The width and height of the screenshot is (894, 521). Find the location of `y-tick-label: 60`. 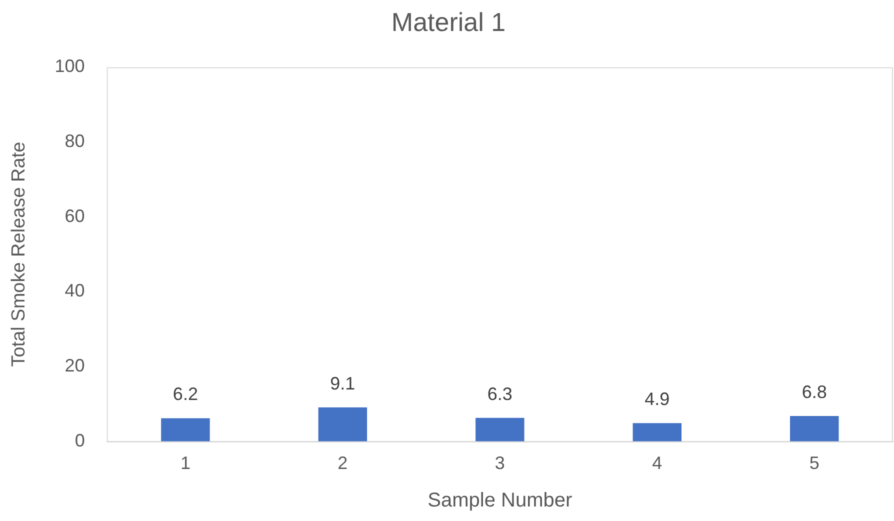

y-tick-label: 60 is located at coordinates (74, 216).